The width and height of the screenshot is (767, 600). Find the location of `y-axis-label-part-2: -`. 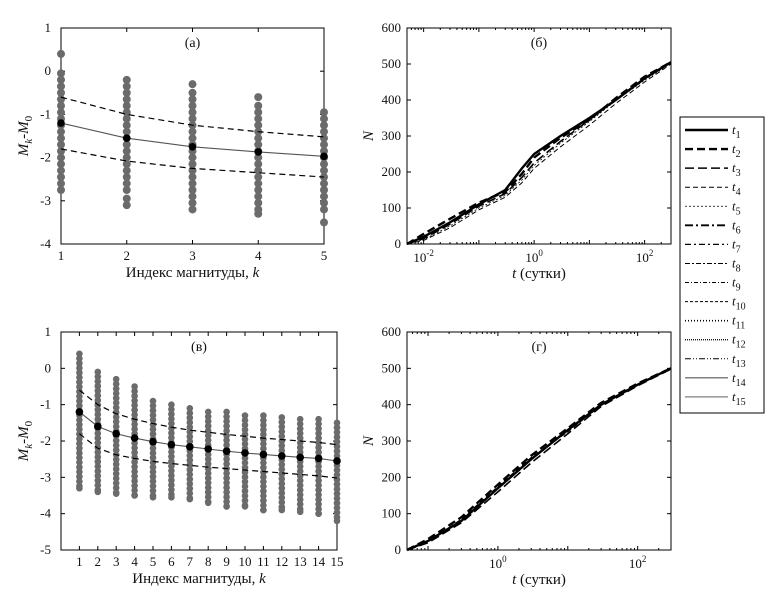

y-axis-label-part-2: - is located at coordinates (24, 441).